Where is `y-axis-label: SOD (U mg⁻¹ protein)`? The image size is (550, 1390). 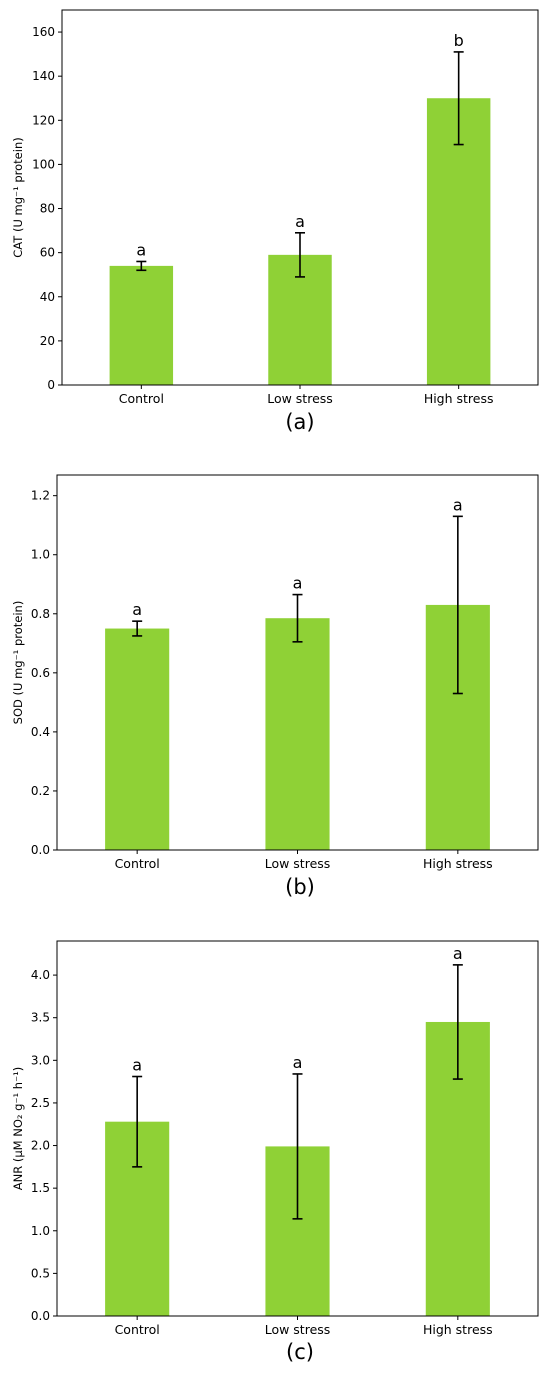
y-axis-label: SOD (U mg⁻¹ protein) is located at coordinates (18, 663).